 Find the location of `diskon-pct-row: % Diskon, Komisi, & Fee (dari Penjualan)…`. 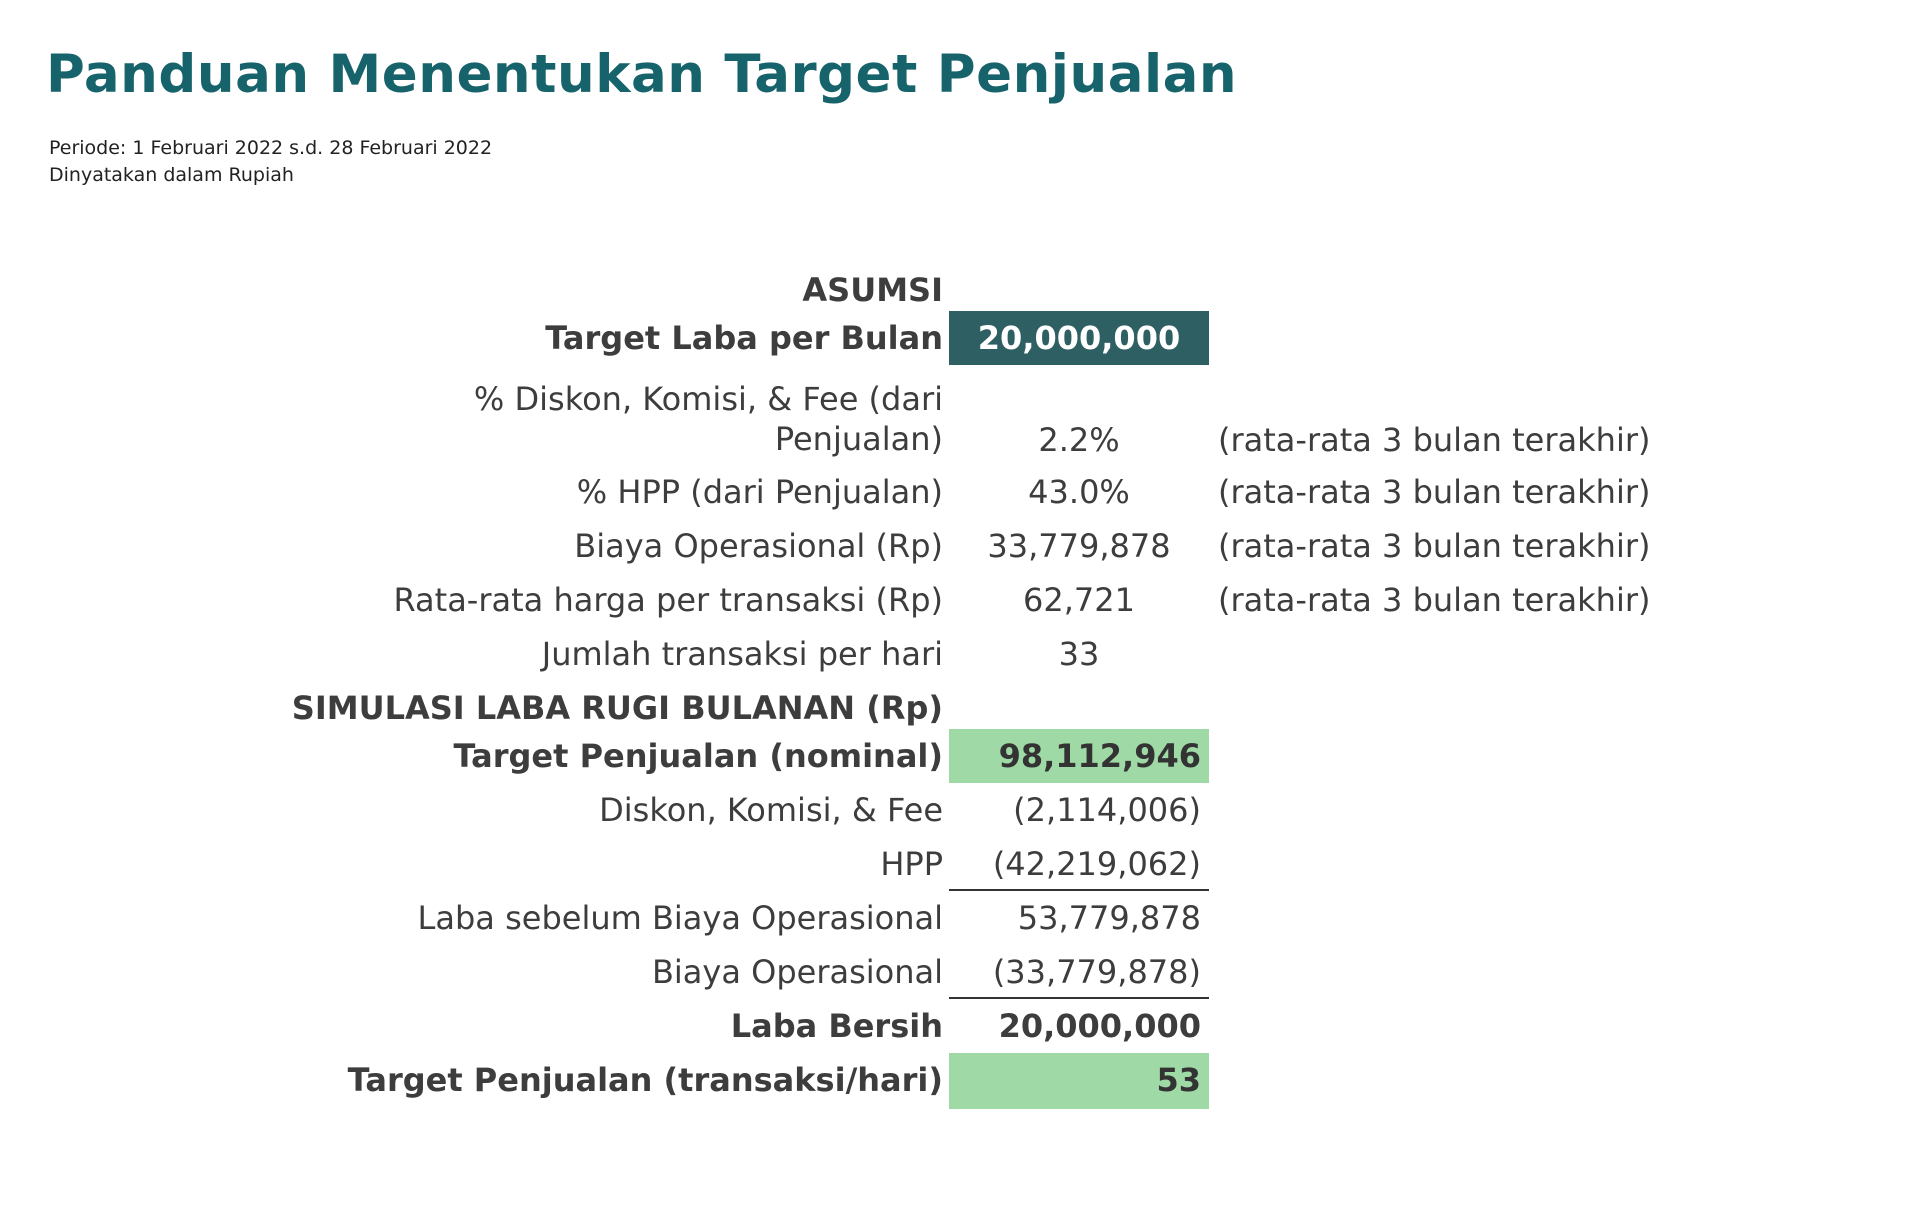

diskon-pct-row: % Diskon, Komisi, & Fee (dari Penjualan)… is located at coordinates (960, 421).